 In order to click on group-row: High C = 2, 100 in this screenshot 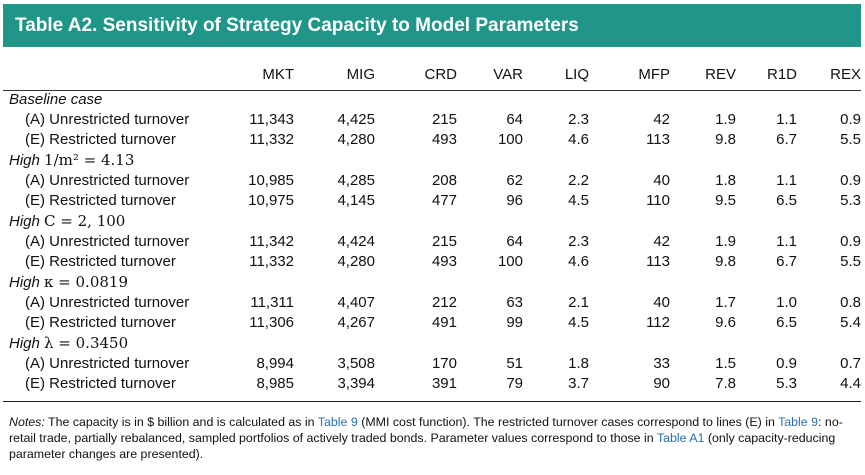, I will do `click(432, 221)`.